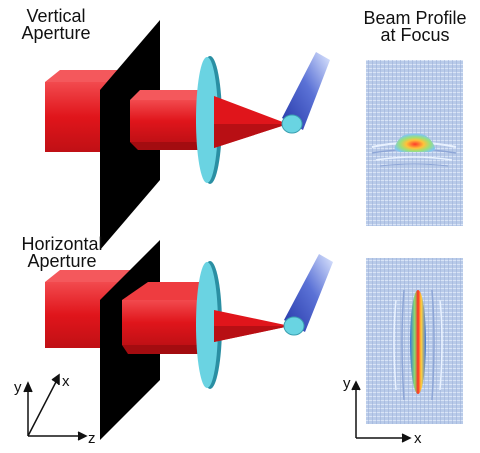 This screenshot has width=480, height=453. What do you see at coordinates (418, 342) in the screenshot?
I see `bottom-profile-peak` at bounding box center [418, 342].